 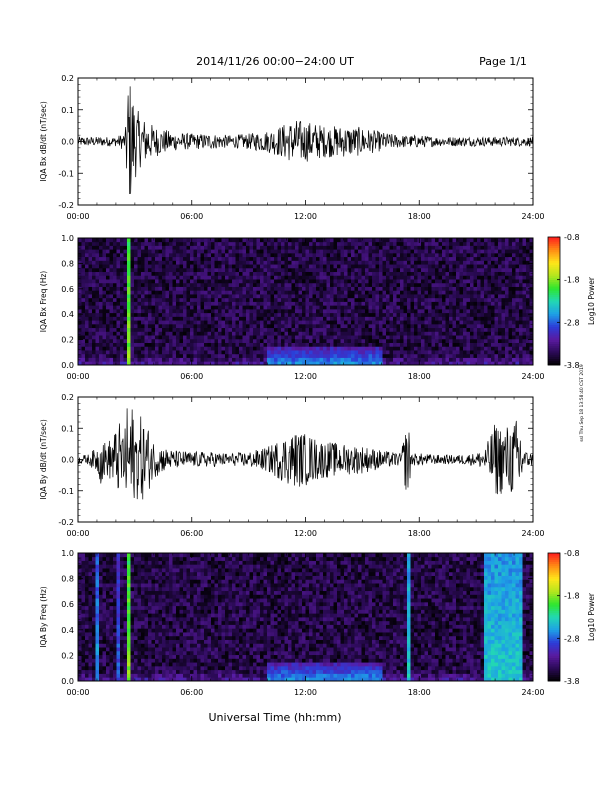 What do you see at coordinates (275, 717) in the screenshot?
I see `x-axis-title: Universal Time (hh:mm)` at bounding box center [275, 717].